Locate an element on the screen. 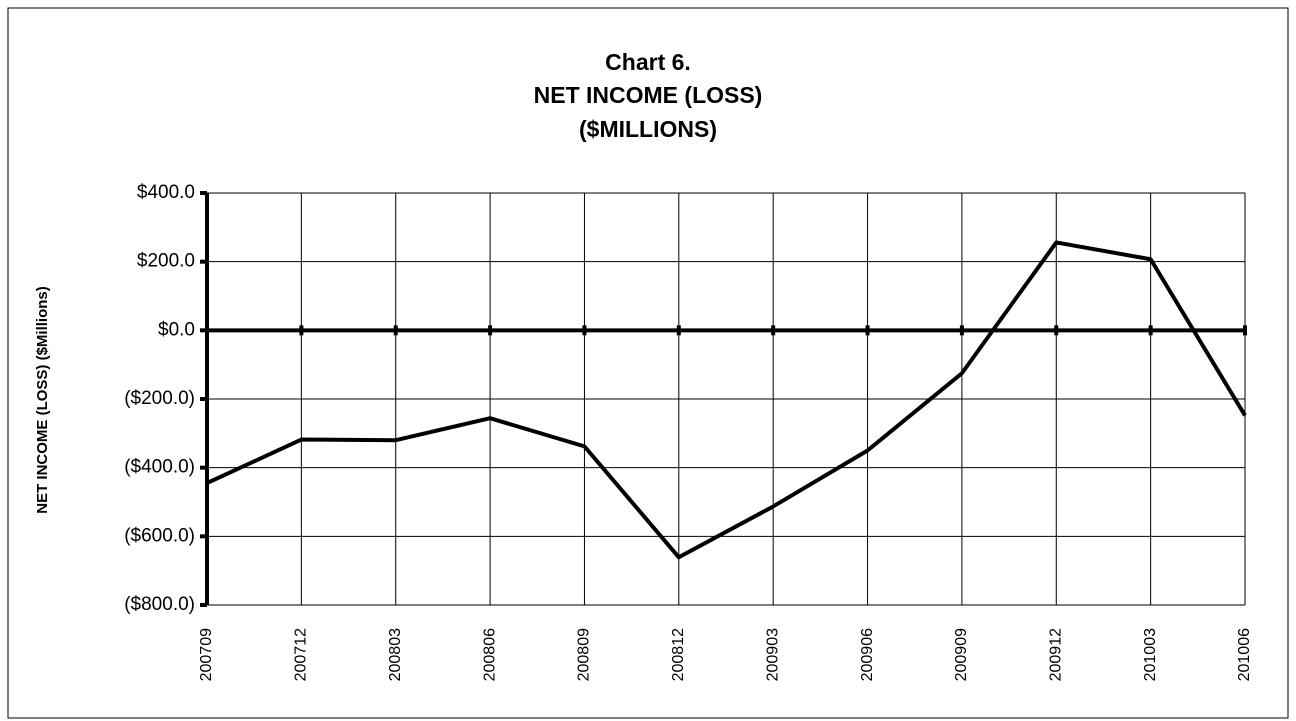  y-tick-label: $200.0 is located at coordinates (166, 261).